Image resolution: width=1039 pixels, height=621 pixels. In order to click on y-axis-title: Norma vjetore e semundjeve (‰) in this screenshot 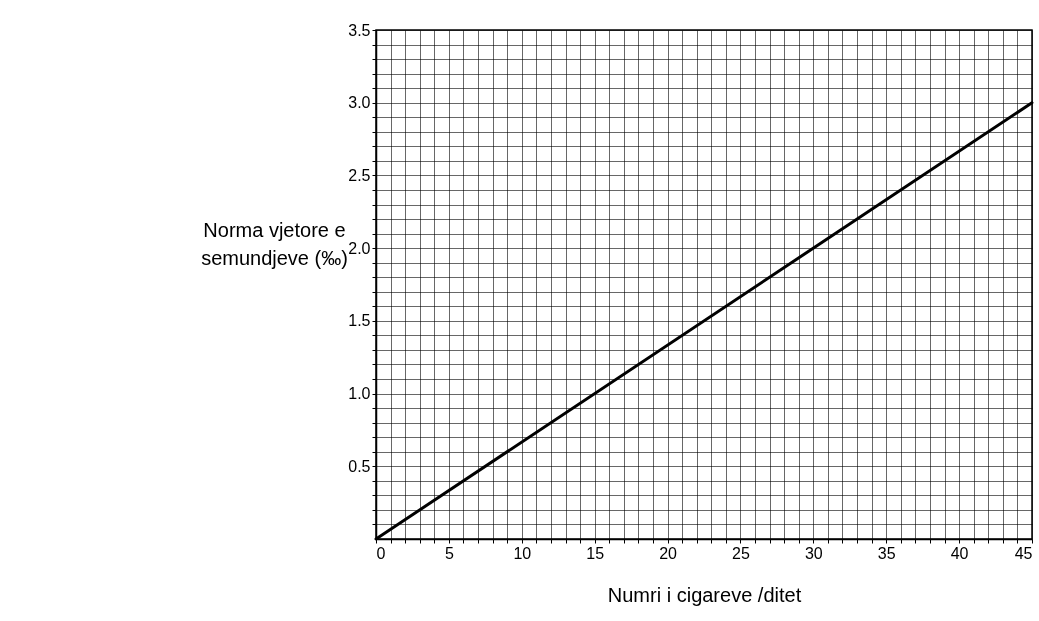, I will do `click(274, 243)`.